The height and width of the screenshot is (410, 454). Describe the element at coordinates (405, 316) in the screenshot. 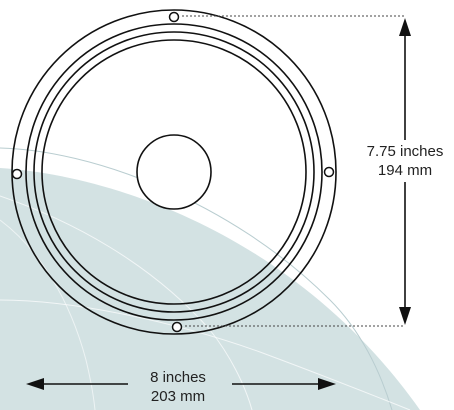

I see `height-arrowhead-down` at that location.